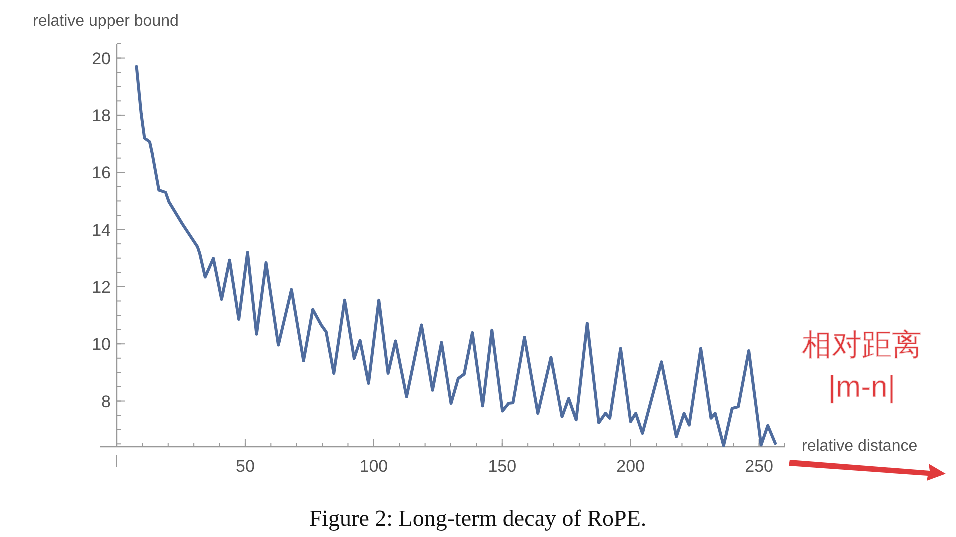 Image resolution: width=956 pixels, height=537 pixels. What do you see at coordinates (106, 21) in the screenshot?
I see `y-axis-title: relative upper bound` at bounding box center [106, 21].